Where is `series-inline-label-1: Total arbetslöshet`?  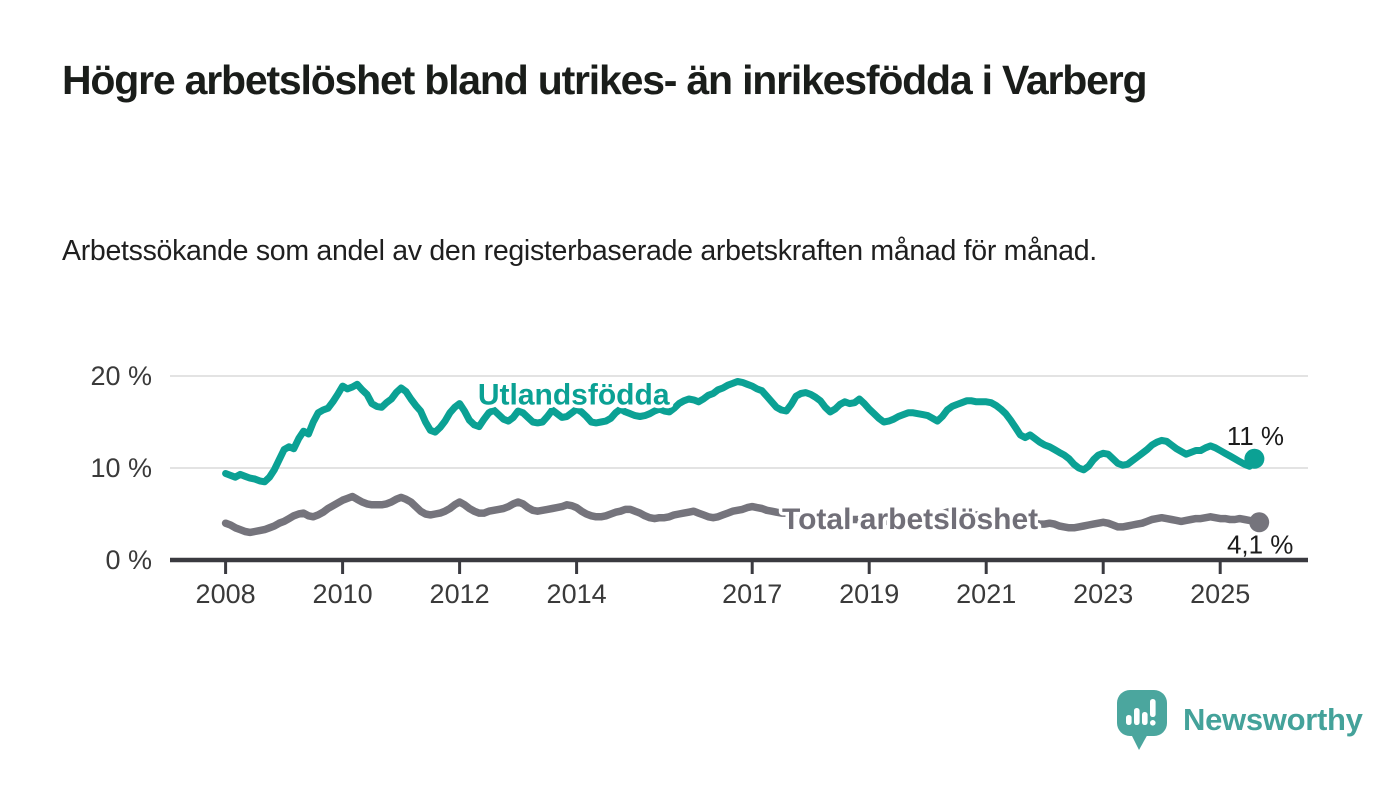
series-inline-label-1: Total arbetslöshet is located at coordinates (910, 519).